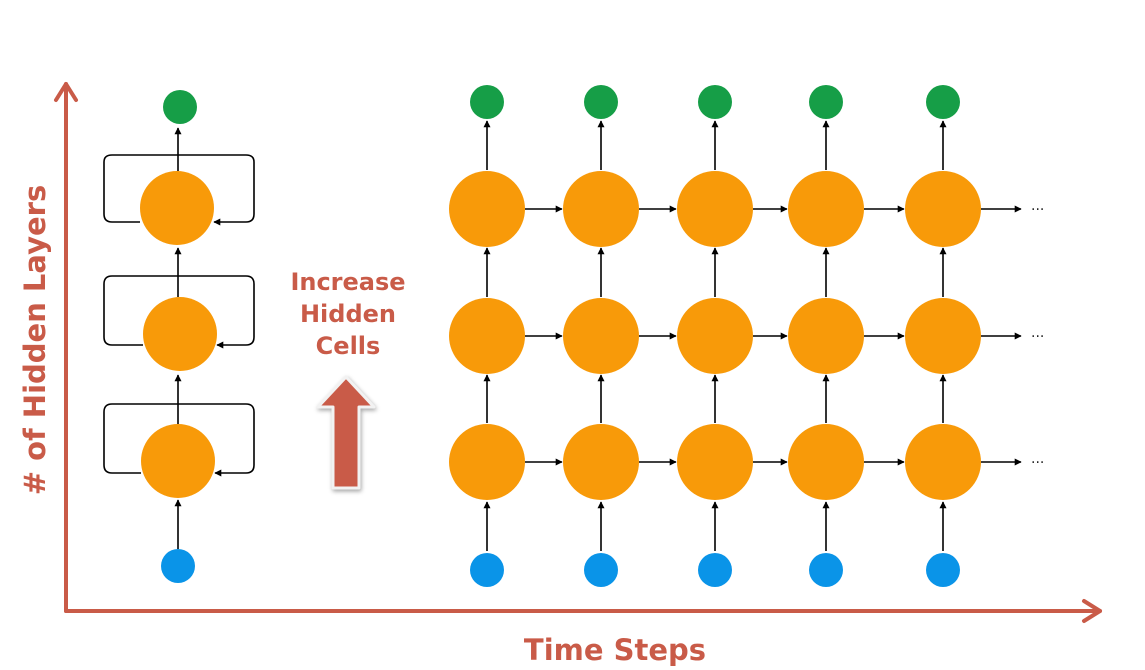  Describe the element at coordinates (715, 102) in the screenshot. I see `output-node-t3` at that location.